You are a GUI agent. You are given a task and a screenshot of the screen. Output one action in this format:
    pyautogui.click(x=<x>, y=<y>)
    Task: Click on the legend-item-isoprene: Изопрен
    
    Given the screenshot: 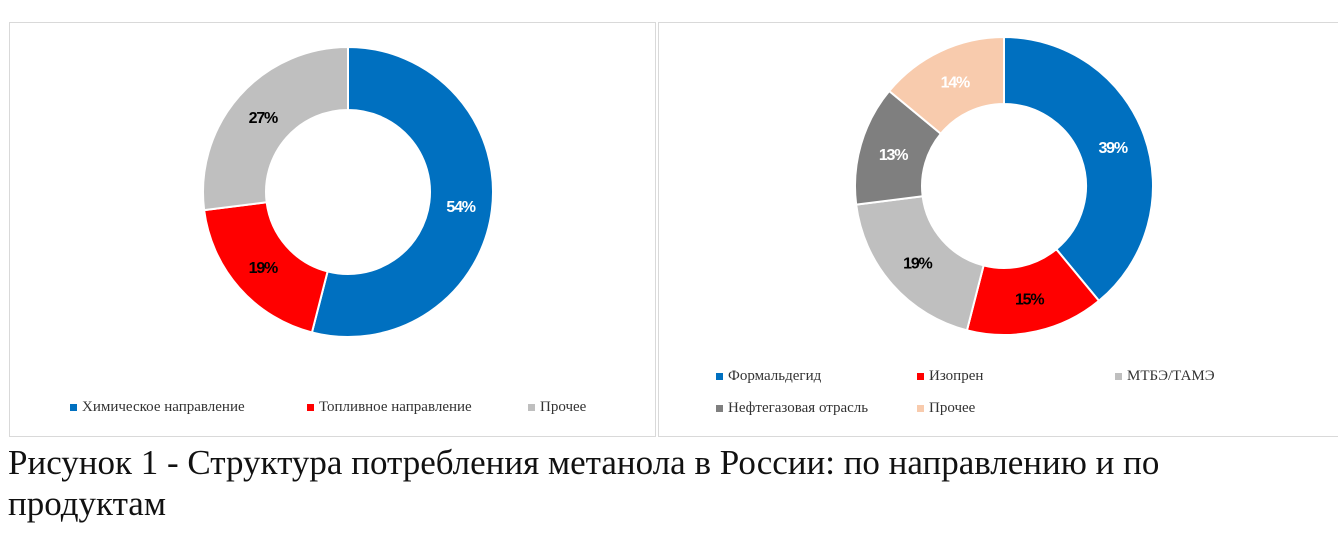 What is the action you would take?
    pyautogui.click(x=950, y=376)
    